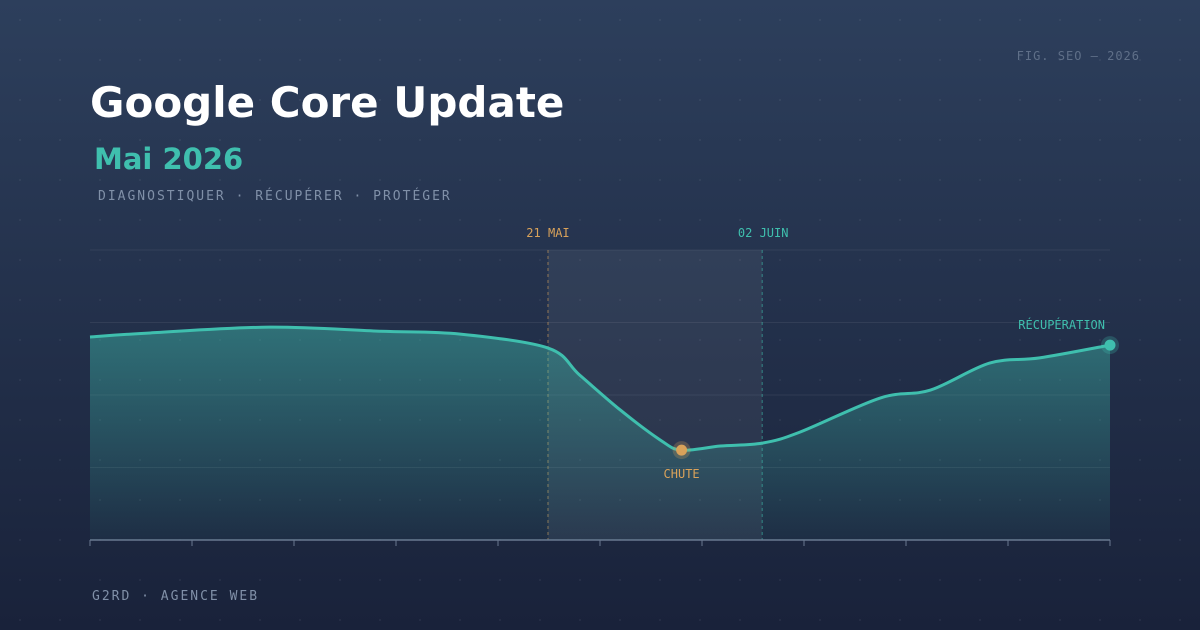  What do you see at coordinates (168, 159) in the screenshot?
I see `chart-subtitle: Mai 2026` at bounding box center [168, 159].